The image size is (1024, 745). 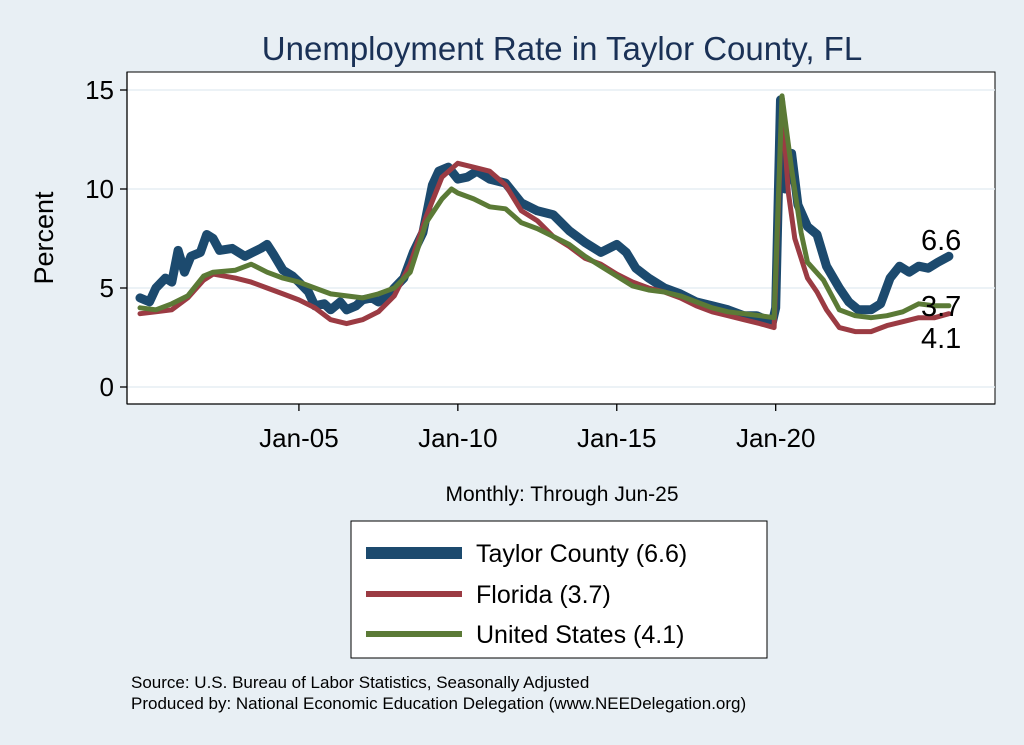 What do you see at coordinates (562, 48) in the screenshot?
I see `chart-title: Unemployment Rate in Taylor County, FL` at bounding box center [562, 48].